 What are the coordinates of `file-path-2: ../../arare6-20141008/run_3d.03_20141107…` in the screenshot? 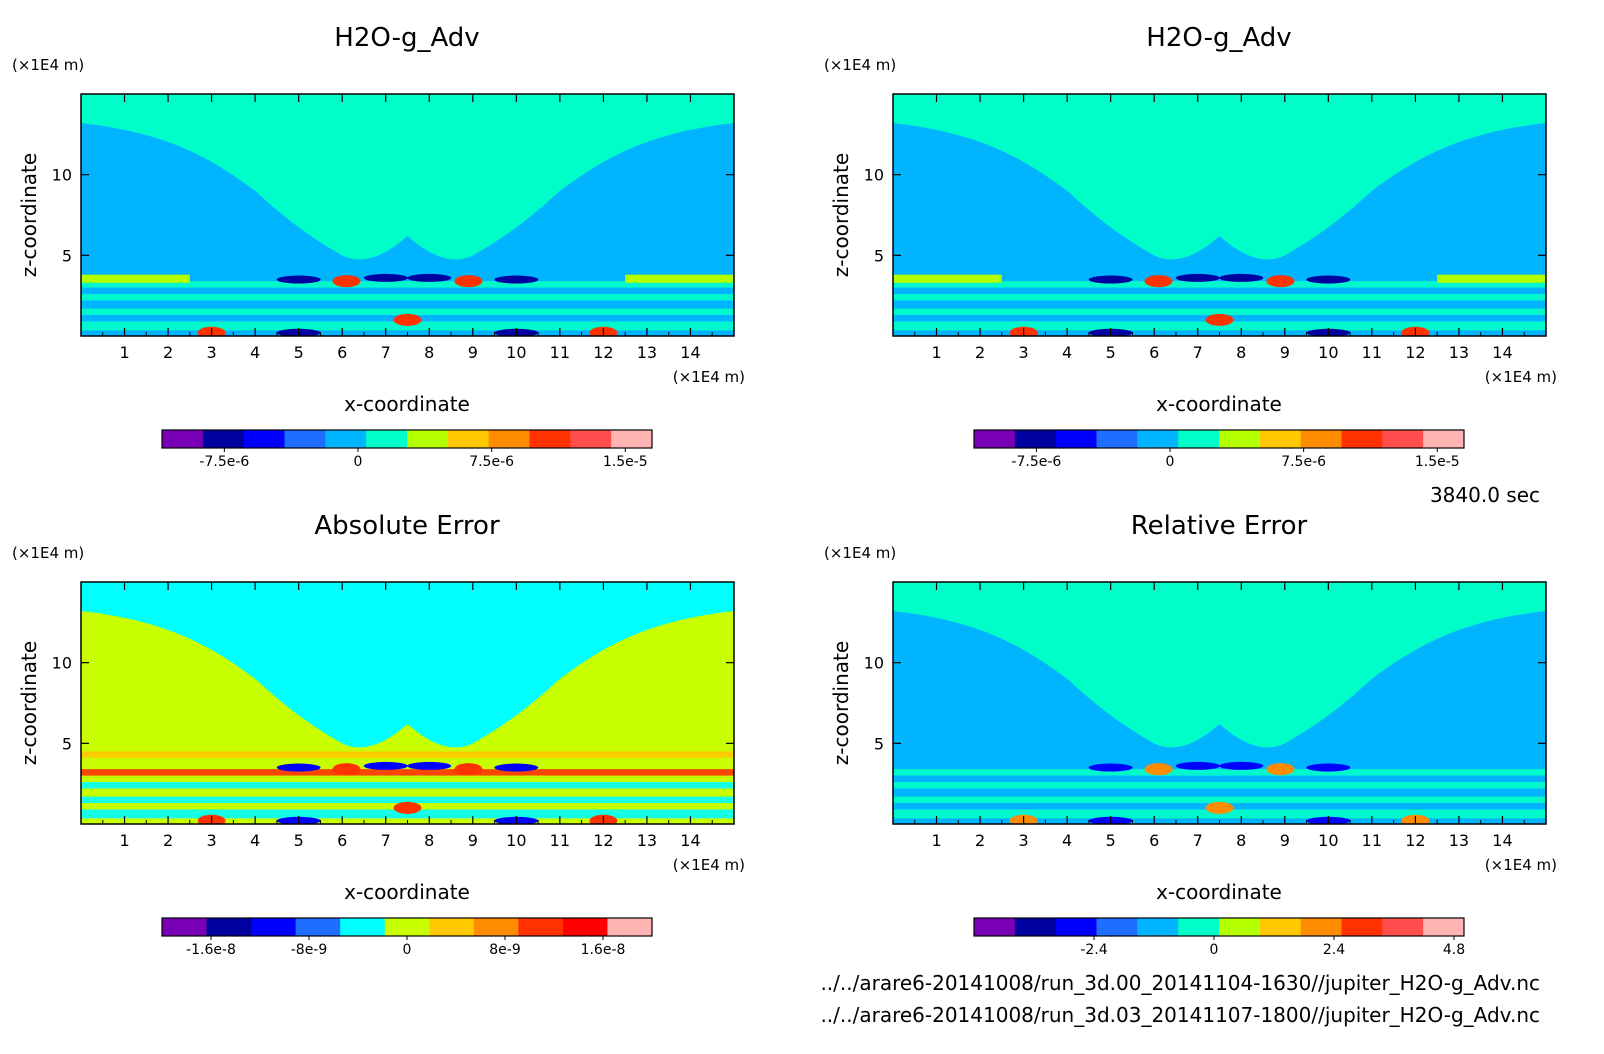 It's located at (1180, 1015).